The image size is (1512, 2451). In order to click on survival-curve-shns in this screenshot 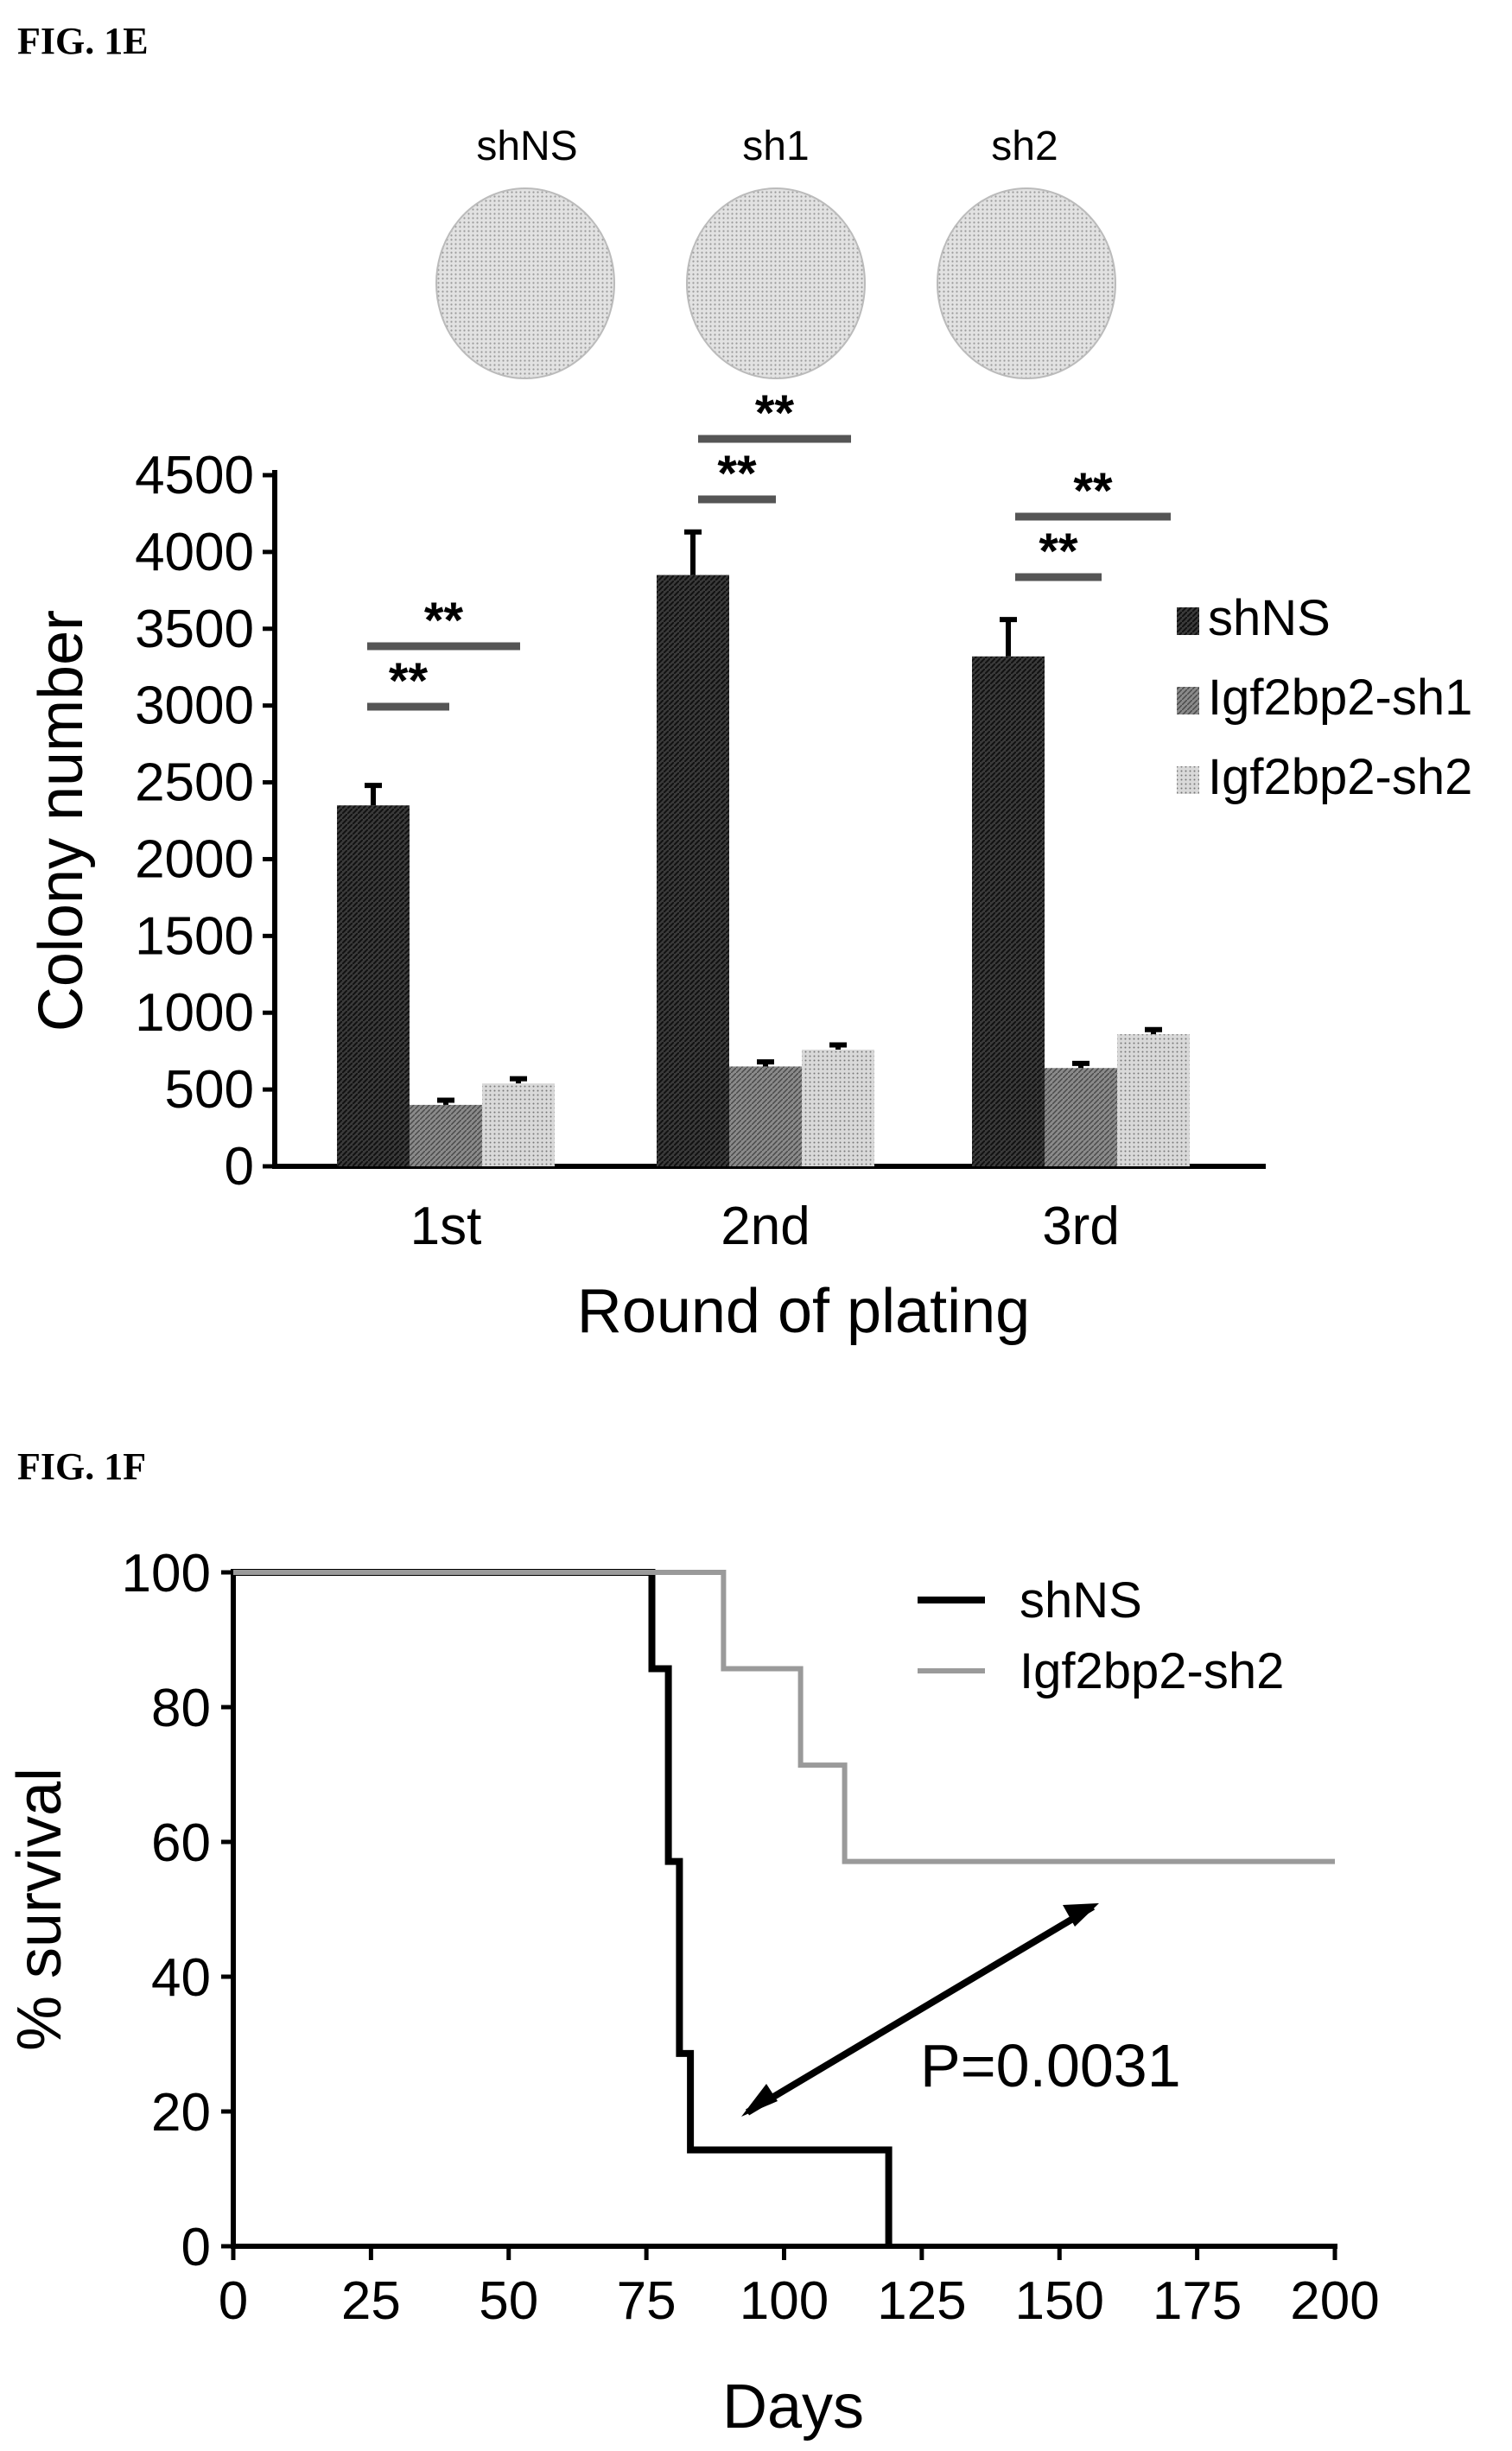, I will do `click(563, 1907)`.